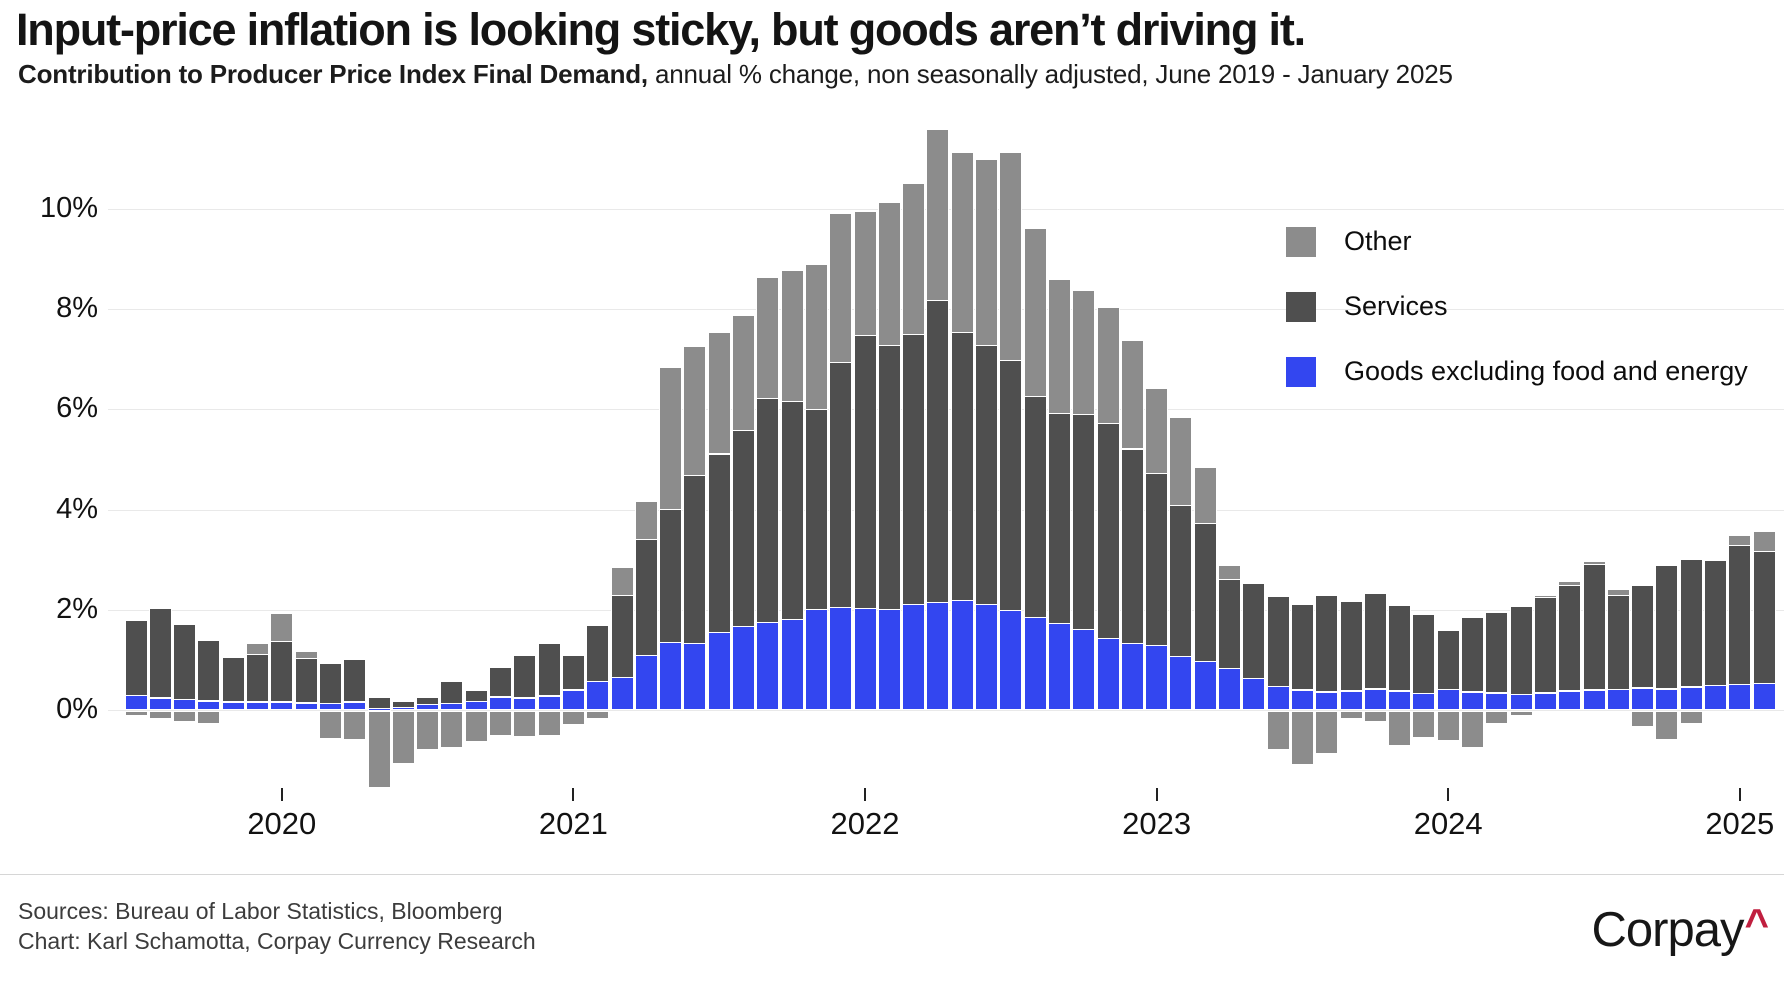 The image size is (1784, 1000). Describe the element at coordinates (1181, 580) in the screenshot. I see `bar-2023-01-services` at that location.